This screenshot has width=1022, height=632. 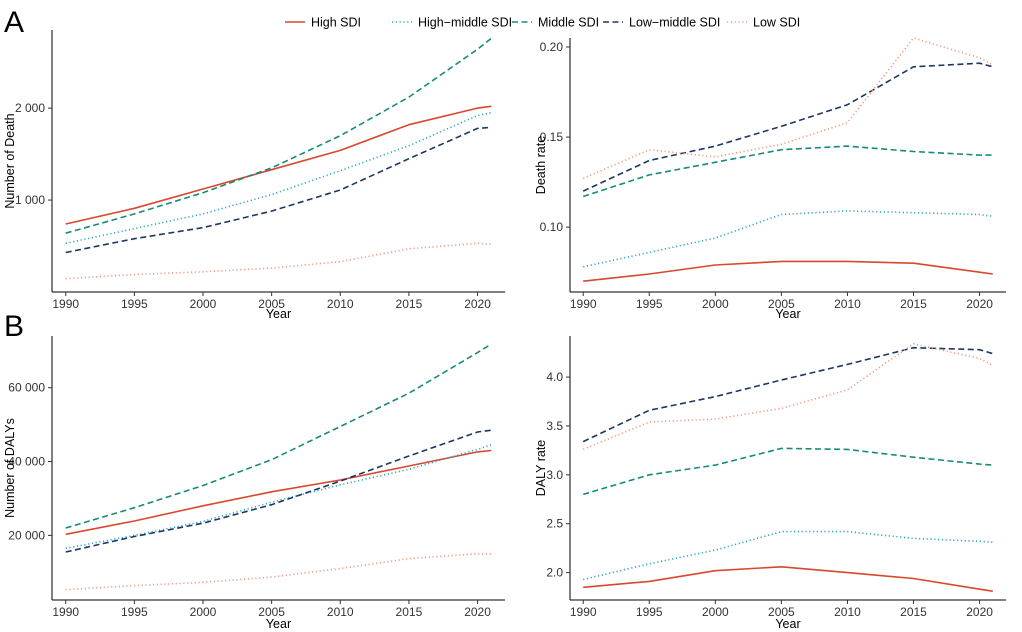 What do you see at coordinates (465, 23) in the screenshot?
I see `legend-label-1: High−middle SDI` at bounding box center [465, 23].